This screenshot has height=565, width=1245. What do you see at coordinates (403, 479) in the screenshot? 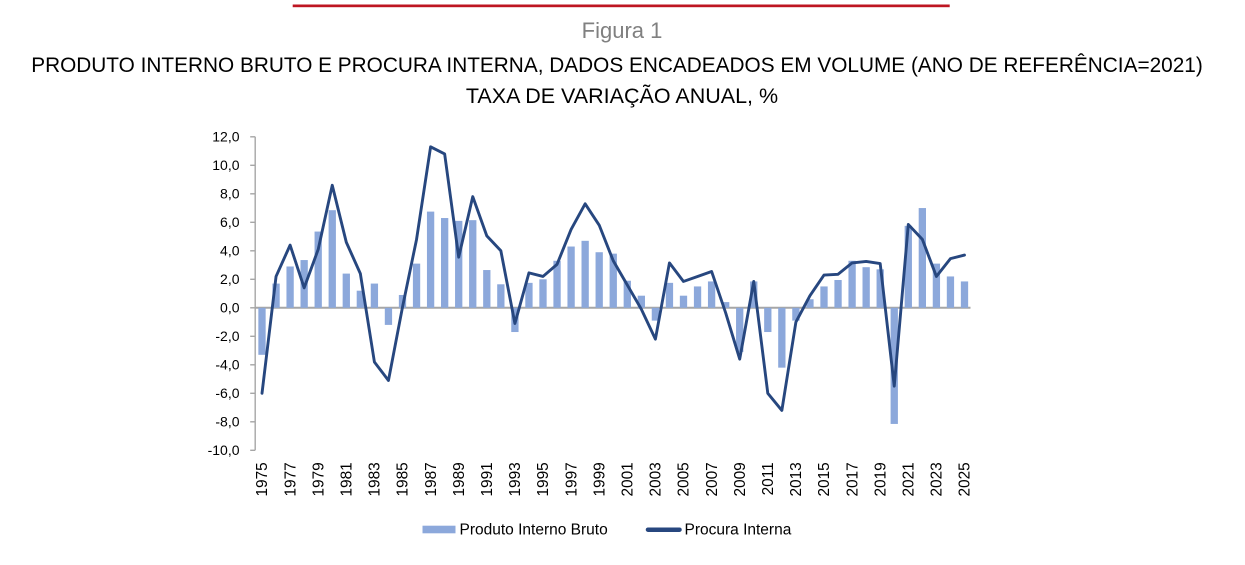
I see `svg-text: 1985` at bounding box center [403, 479].